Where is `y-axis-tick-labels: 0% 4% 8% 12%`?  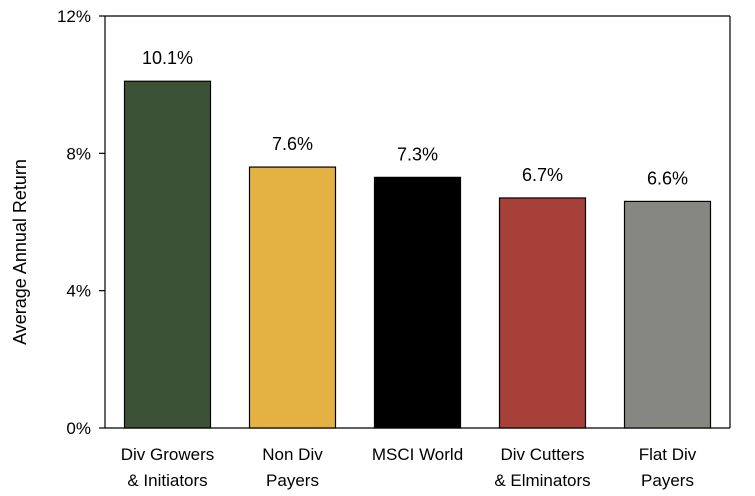
y-axis-tick-labels: 0% 4% 8% 12% is located at coordinates (81, 222).